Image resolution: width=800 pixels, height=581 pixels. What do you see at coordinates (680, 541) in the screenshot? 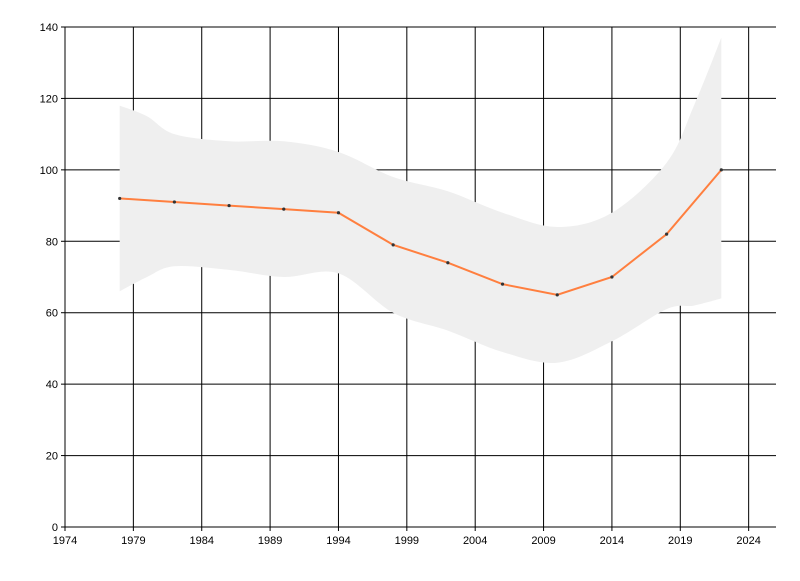
I see `x-tick-label: 2019` at bounding box center [680, 541].